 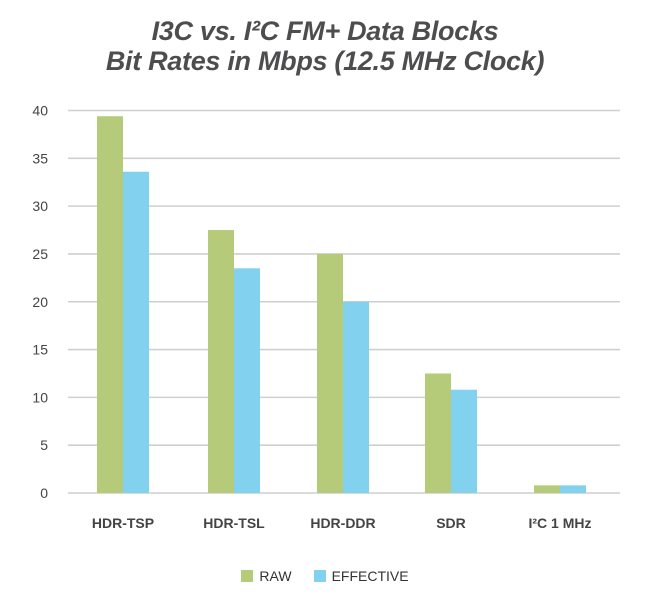 What do you see at coordinates (40, 206) in the screenshot?
I see `y-tick-label: 30` at bounding box center [40, 206].